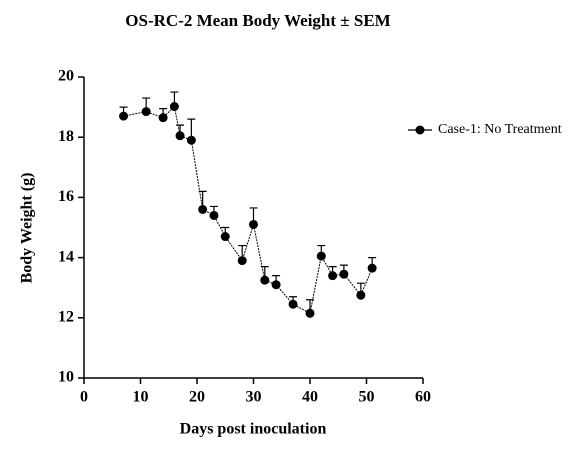 This screenshot has width=585, height=472. What do you see at coordinates (27, 228) in the screenshot?
I see `y-axis-label: Body Weight (g)` at bounding box center [27, 228].